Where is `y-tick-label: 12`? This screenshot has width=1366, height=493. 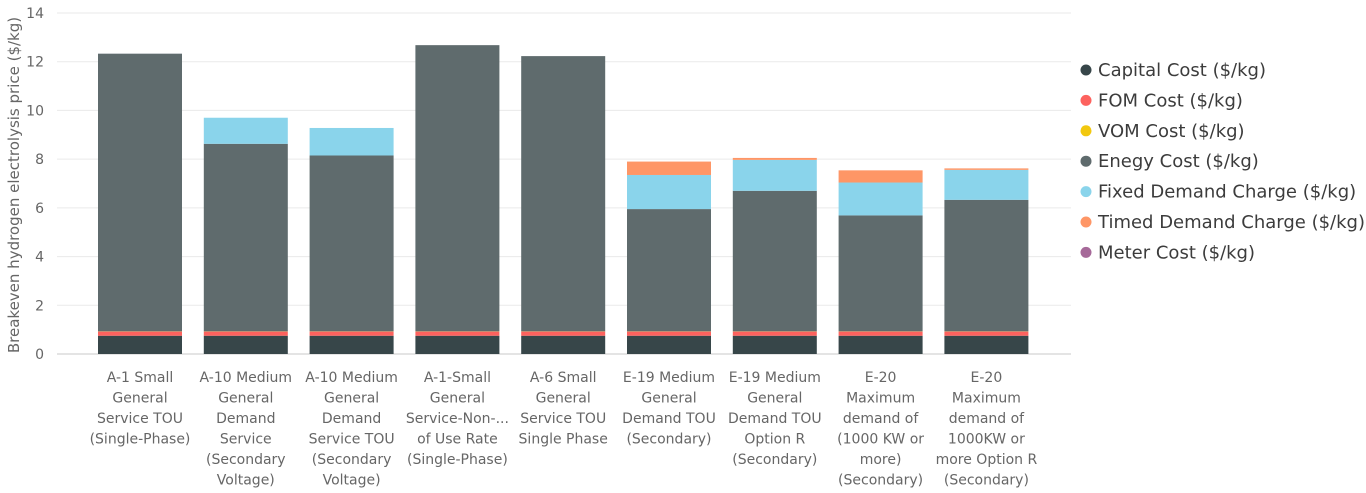
y-tick-label: 12 is located at coordinates (35, 63).